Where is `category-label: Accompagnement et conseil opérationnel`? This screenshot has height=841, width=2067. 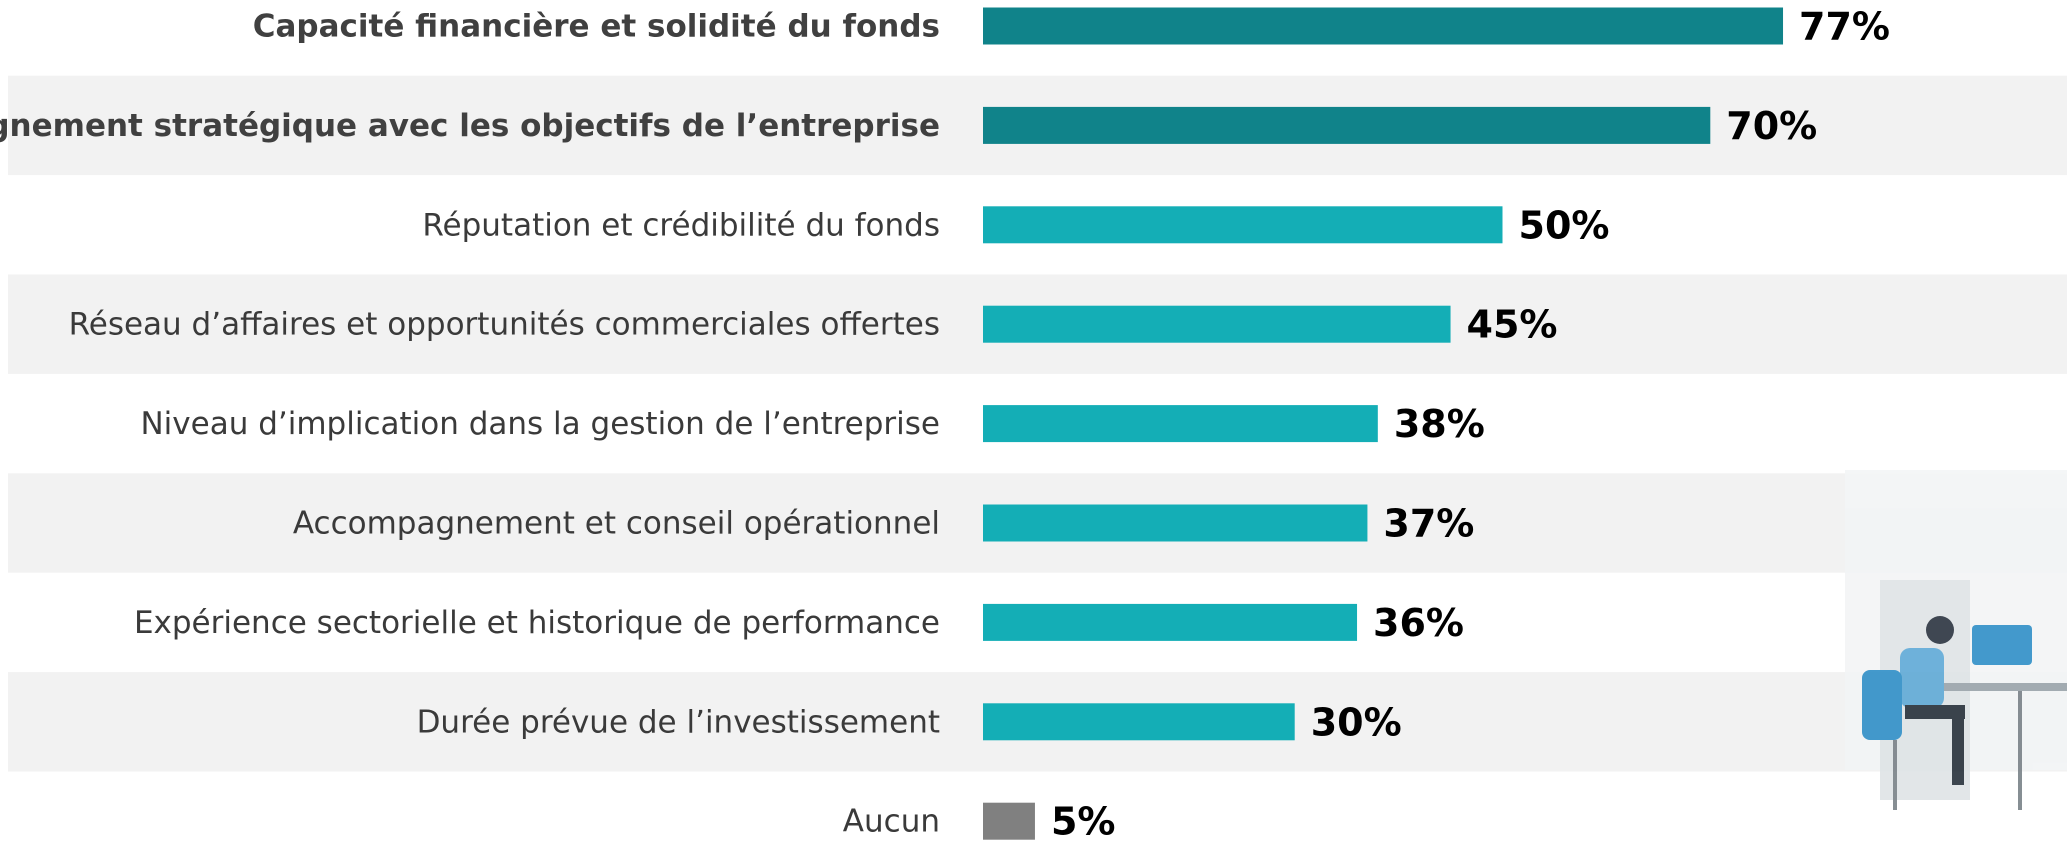 category-label: Accompagnement et conseil opérationnel is located at coordinates (616, 524).